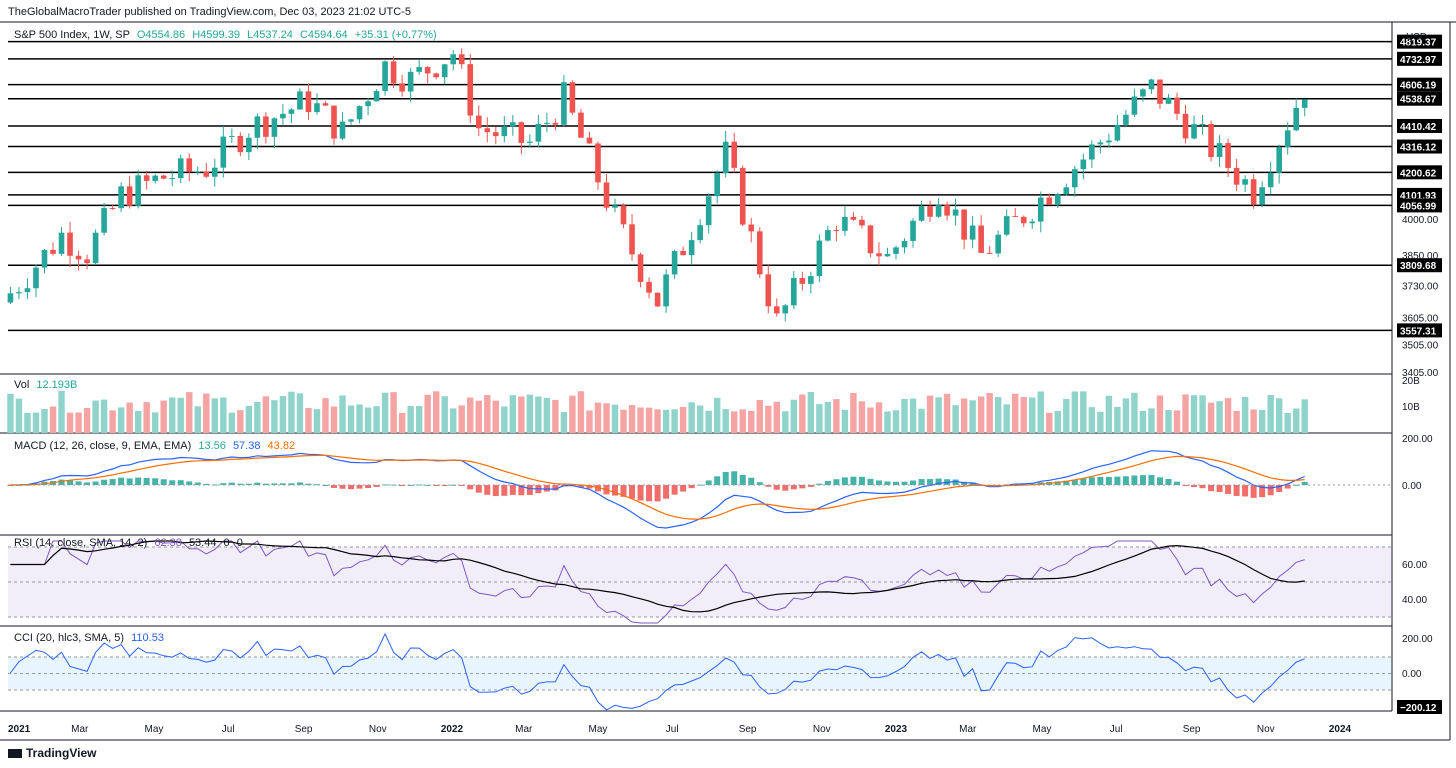 This screenshot has height=768, width=1456. What do you see at coordinates (1411, 381) in the screenshot?
I see `volume-tick-0: 20B` at bounding box center [1411, 381].